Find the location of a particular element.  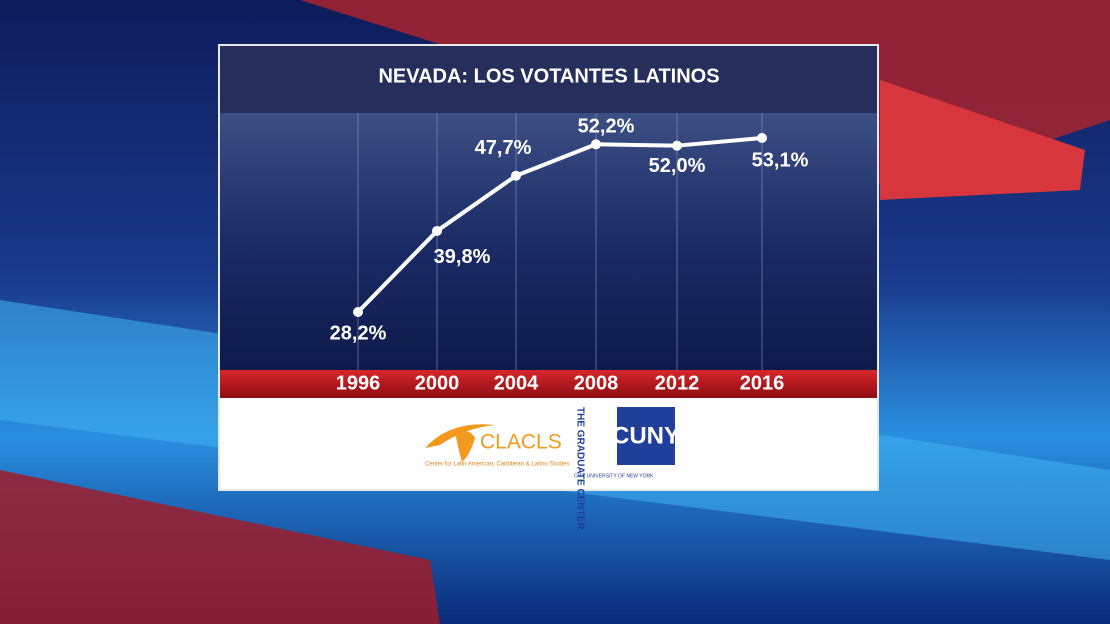

footer is located at coordinates (548, 443).